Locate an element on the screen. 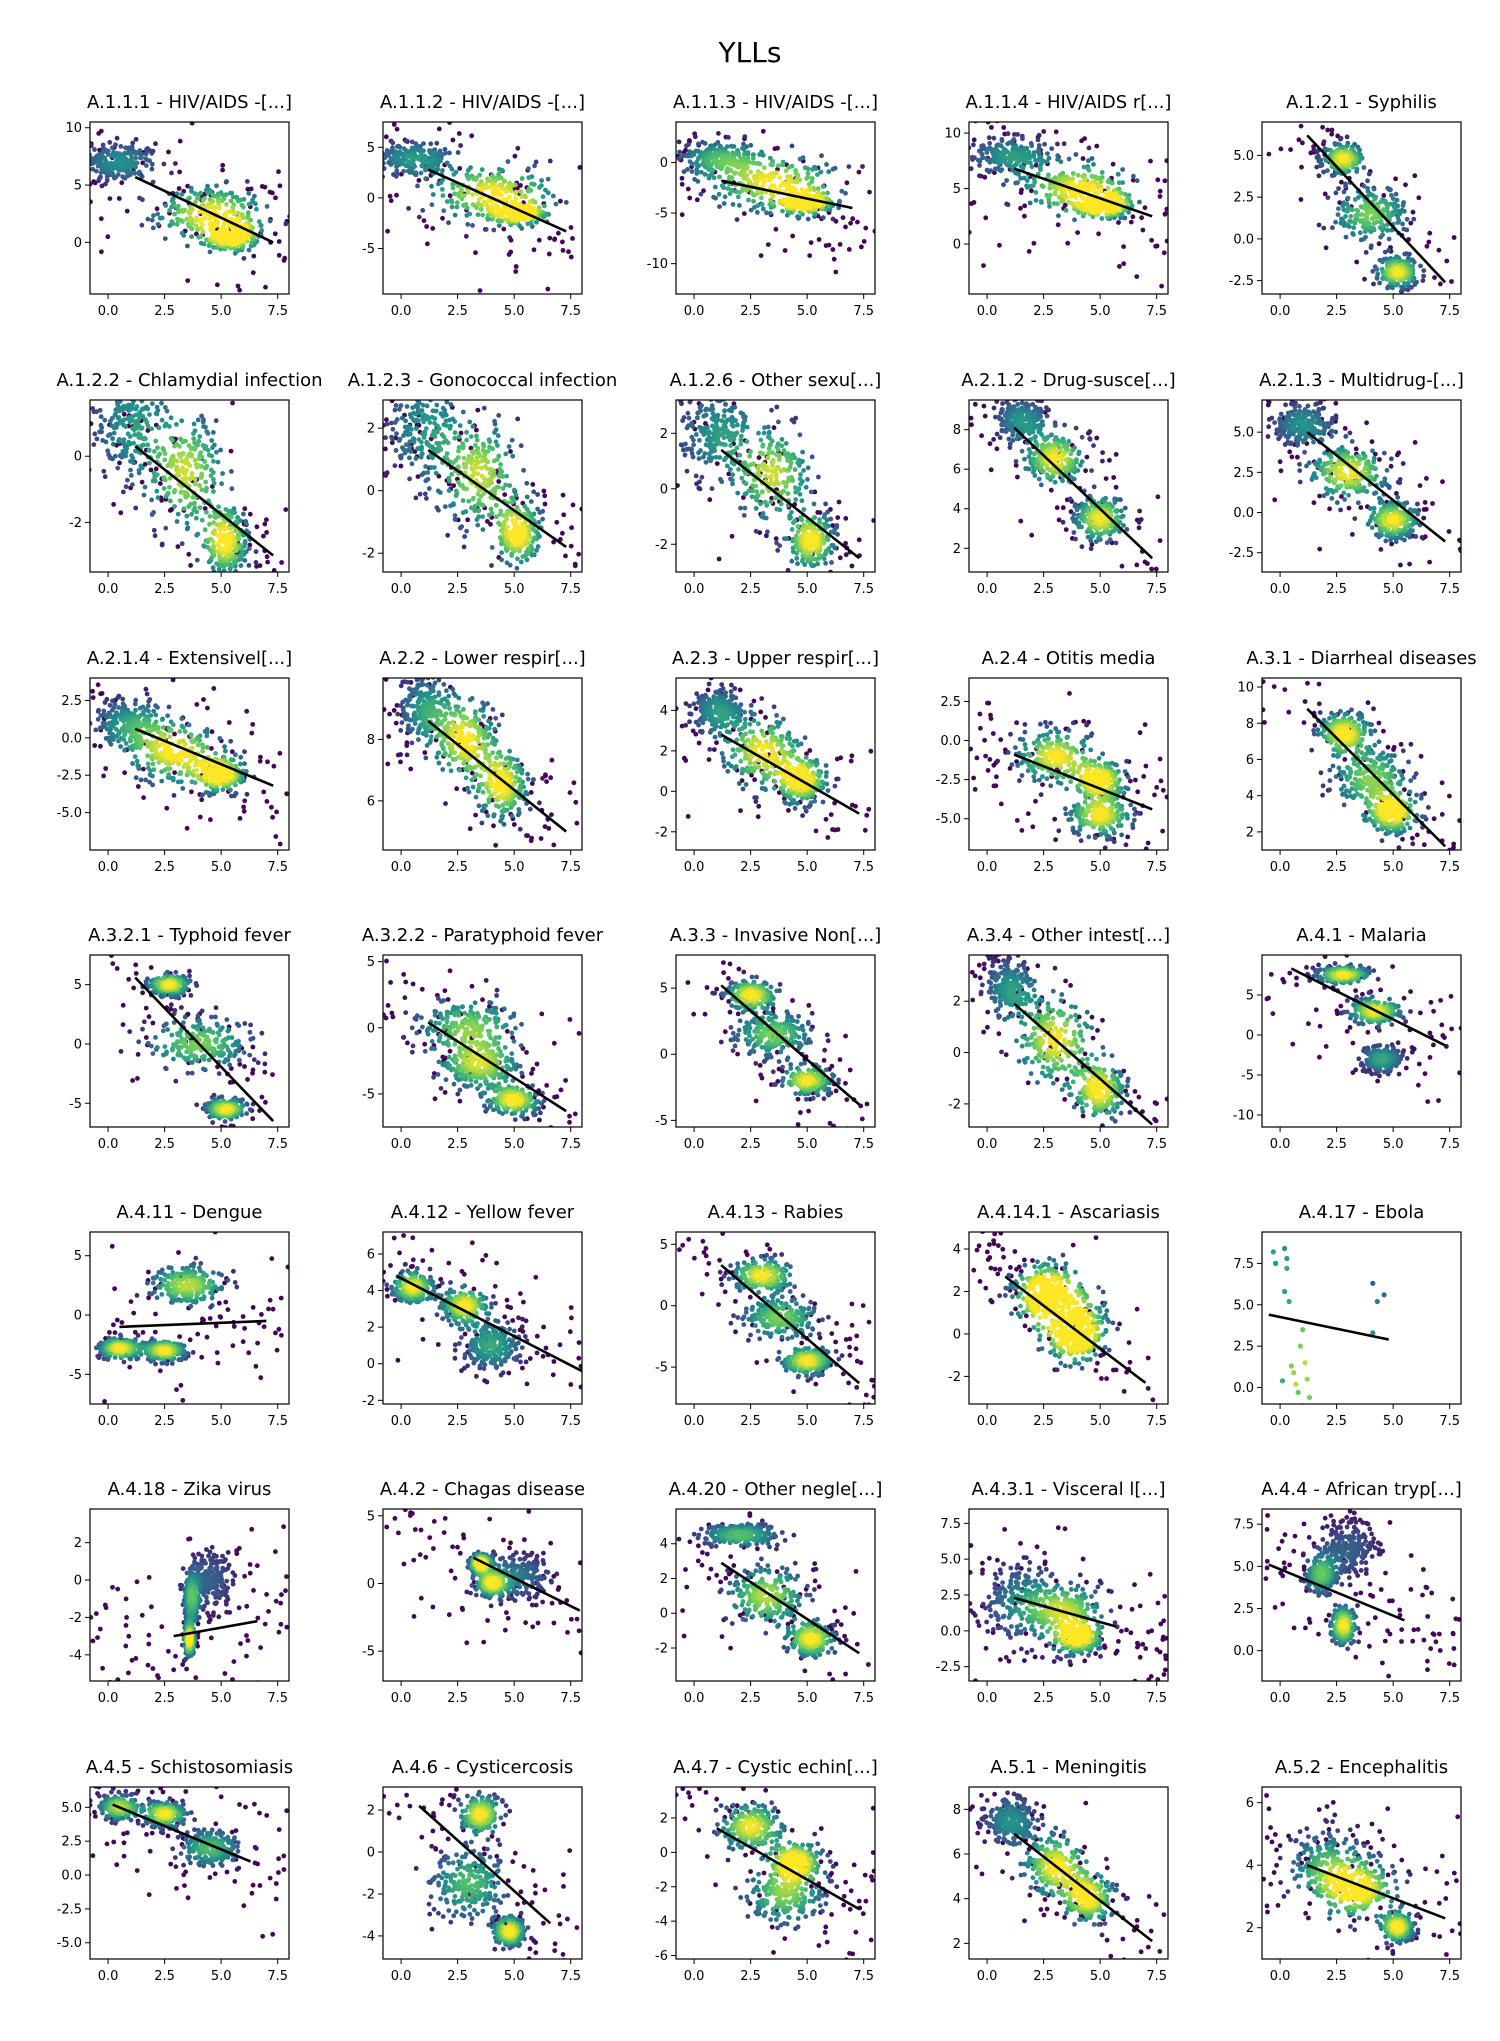  x-tick-label: 0.0 is located at coordinates (1280, 311).